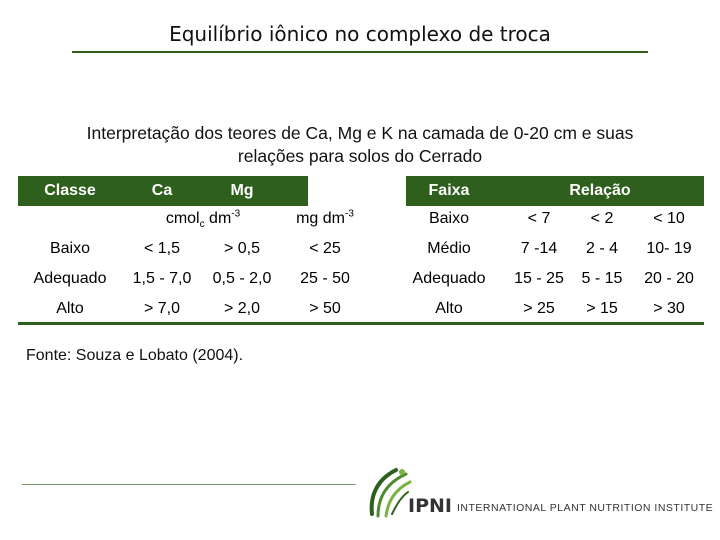 Image resolution: width=720 pixels, height=540 pixels. I want to click on header-mg: Mg, so click(242, 190).